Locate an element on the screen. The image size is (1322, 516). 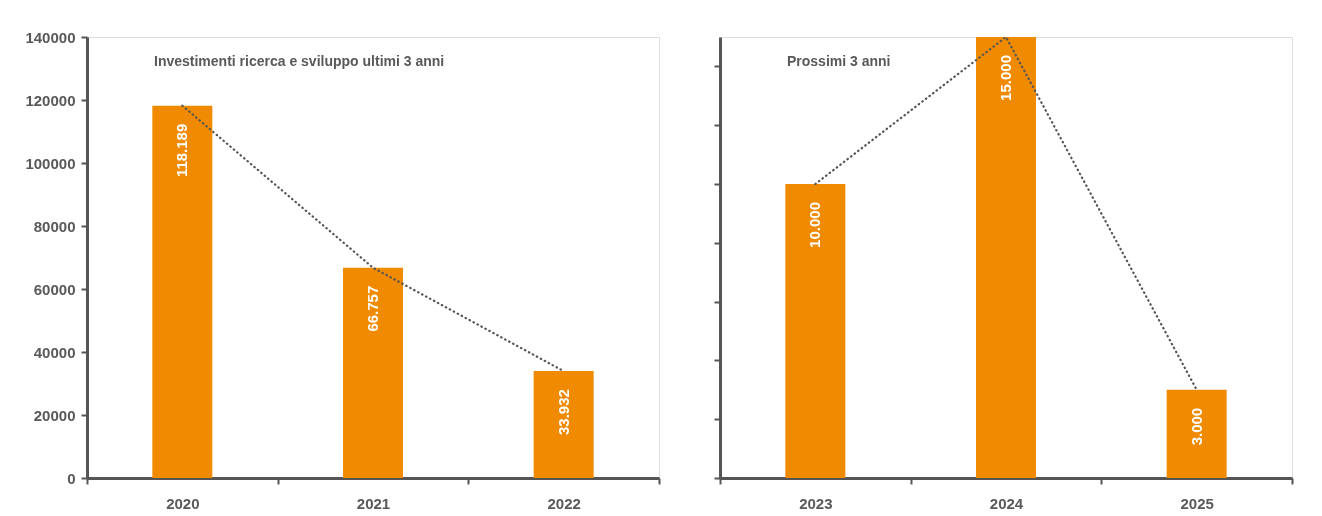
x-tick-label: 2023 is located at coordinates (816, 503).